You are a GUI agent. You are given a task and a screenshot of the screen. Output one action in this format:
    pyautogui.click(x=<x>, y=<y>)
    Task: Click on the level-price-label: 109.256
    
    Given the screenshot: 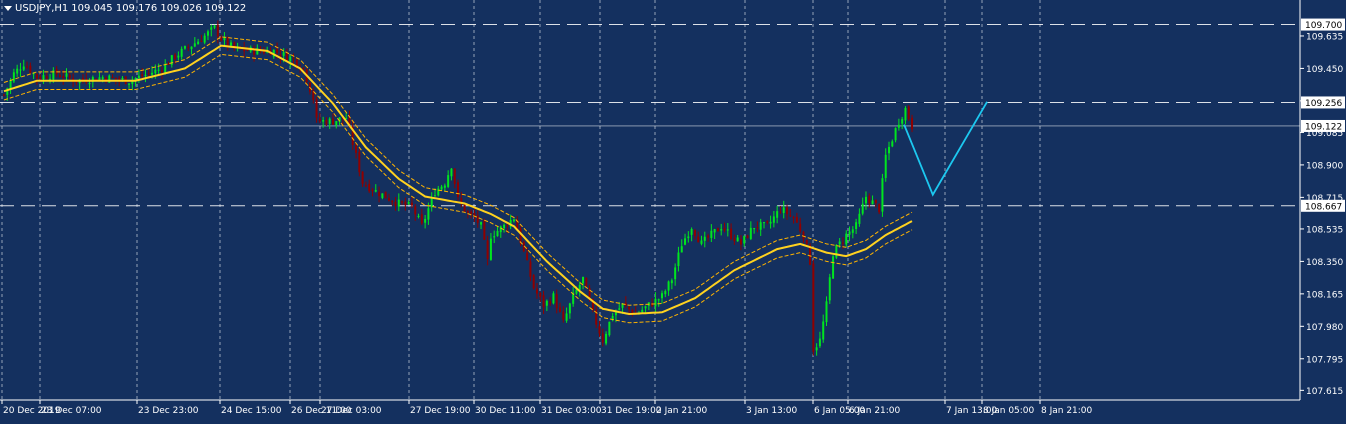 What is the action you would take?
    pyautogui.click(x=1323, y=104)
    